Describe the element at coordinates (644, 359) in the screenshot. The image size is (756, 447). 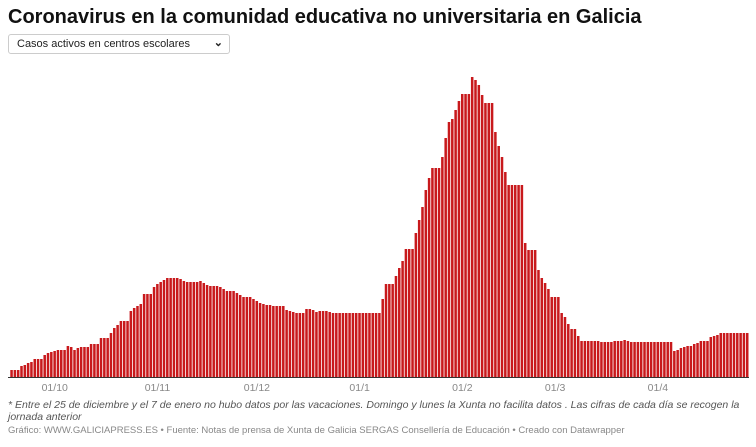
I see `bar-28/03` at that location.